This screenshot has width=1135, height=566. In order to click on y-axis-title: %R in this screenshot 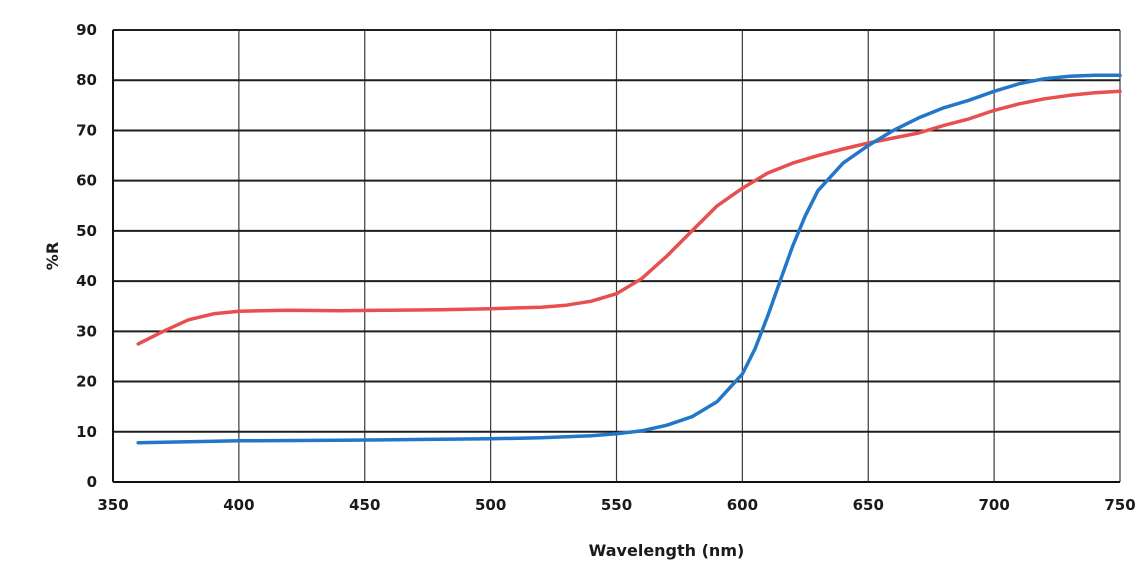, I will do `click(52, 256)`.